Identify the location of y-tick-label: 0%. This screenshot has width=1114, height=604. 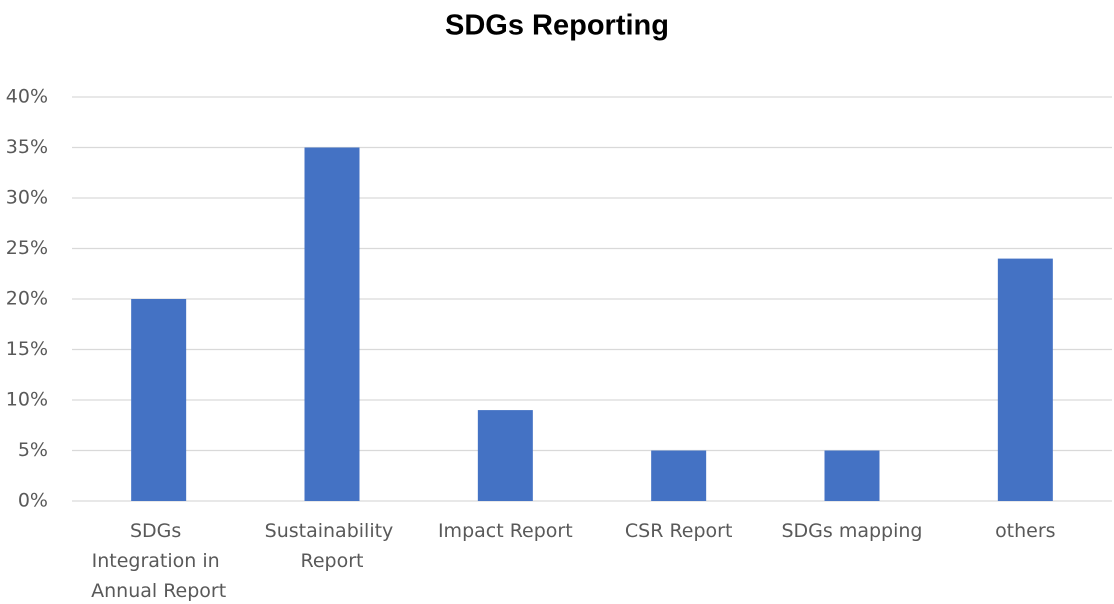
(33, 501).